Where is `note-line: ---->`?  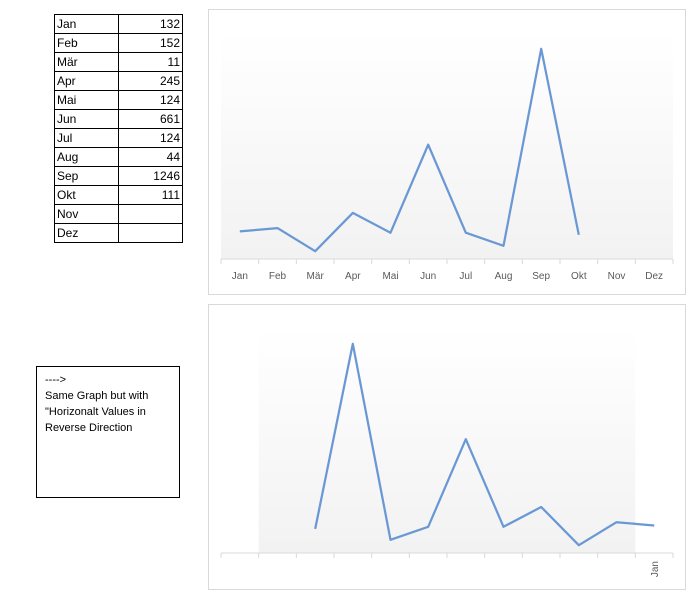
note-line: ----> is located at coordinates (56, 380).